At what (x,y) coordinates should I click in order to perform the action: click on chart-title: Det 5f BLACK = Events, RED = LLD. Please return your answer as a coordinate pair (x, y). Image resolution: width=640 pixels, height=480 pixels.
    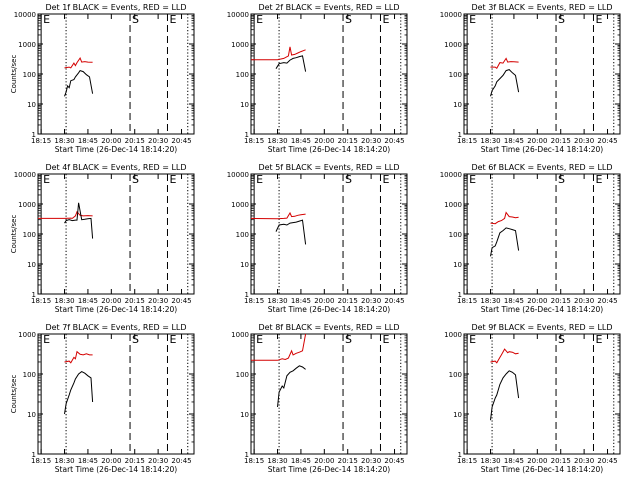
    Looking at the image, I should click on (328, 167).